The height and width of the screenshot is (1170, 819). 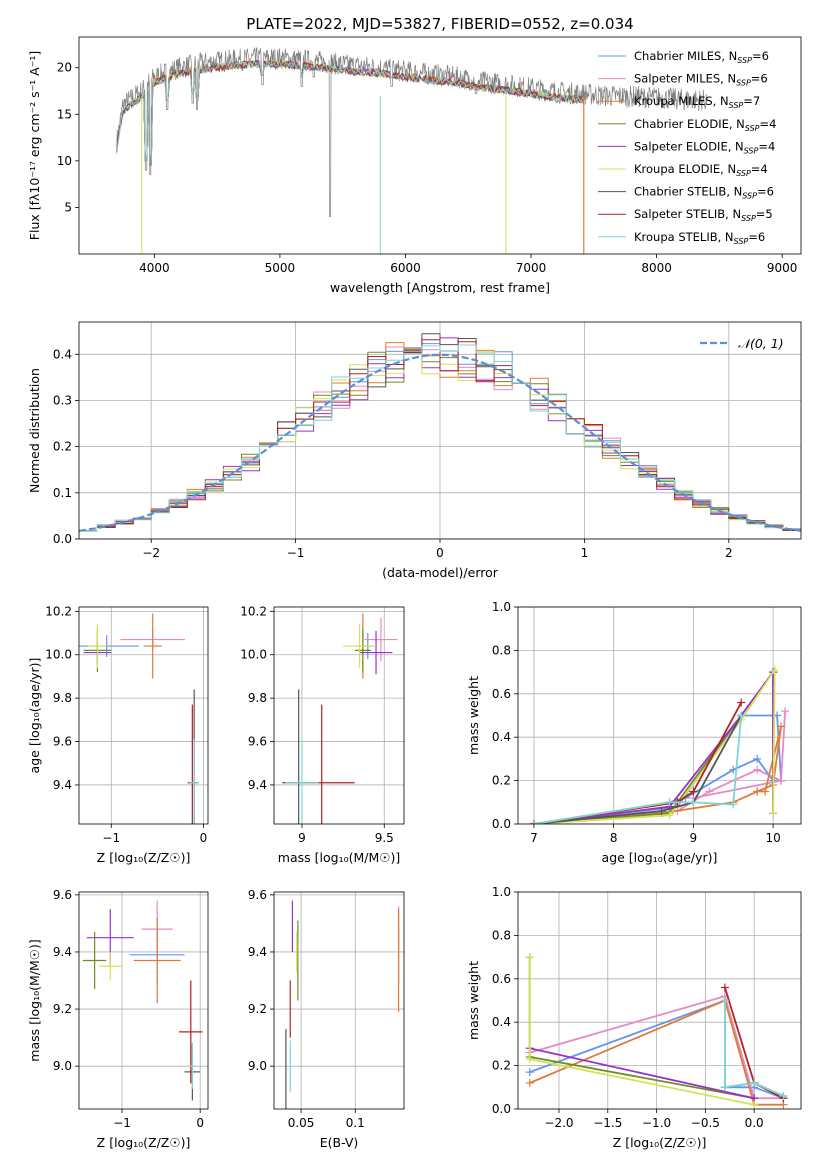 What do you see at coordinates (501, 1022) in the screenshot?
I see `y-tick-label: 0.4` at bounding box center [501, 1022].